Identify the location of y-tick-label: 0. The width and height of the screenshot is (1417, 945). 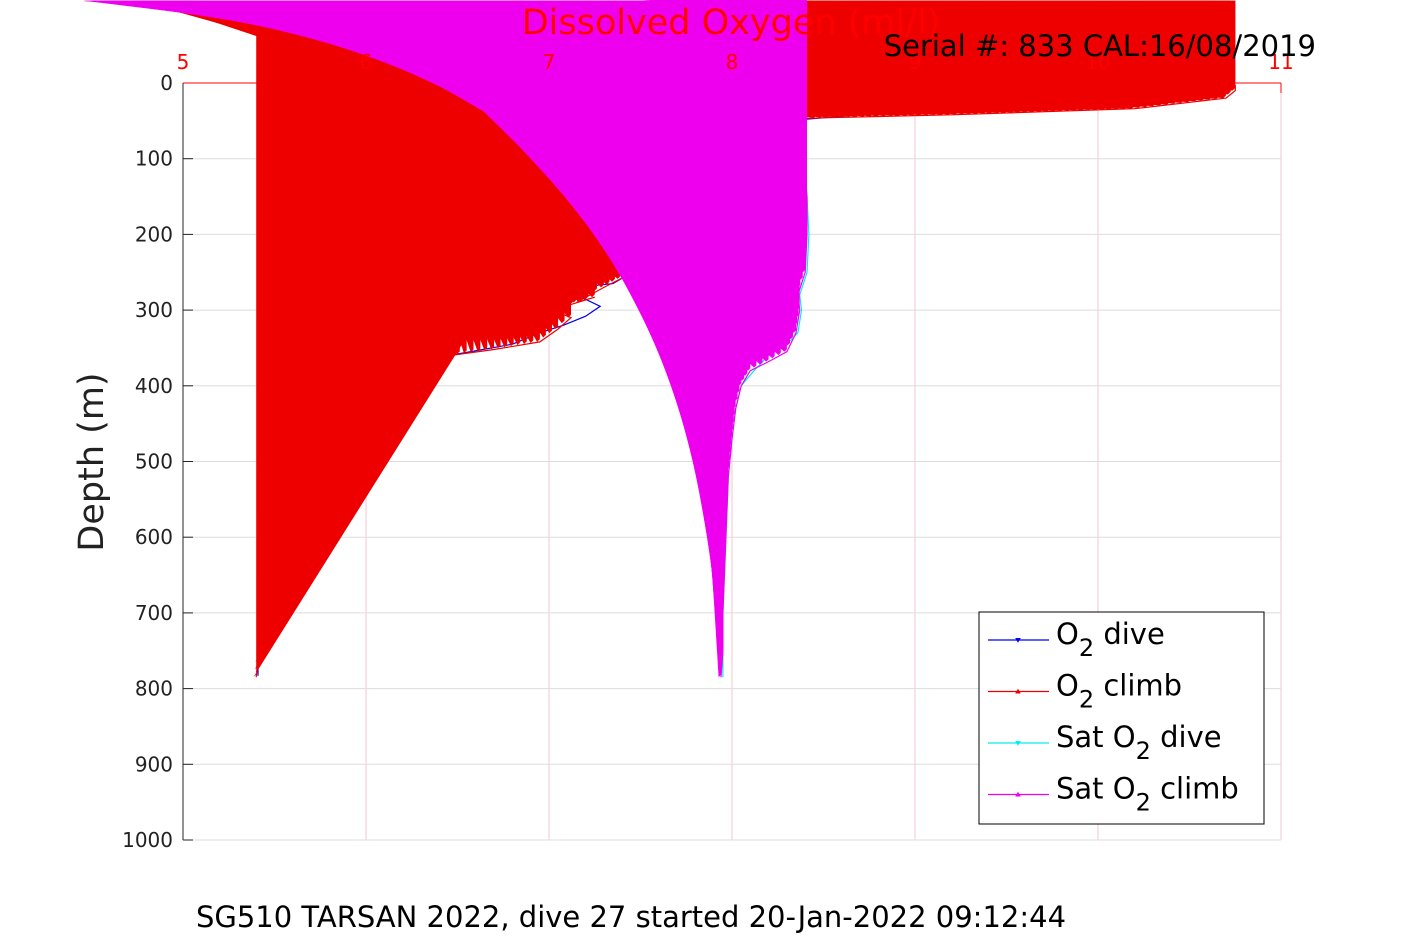
(166, 83).